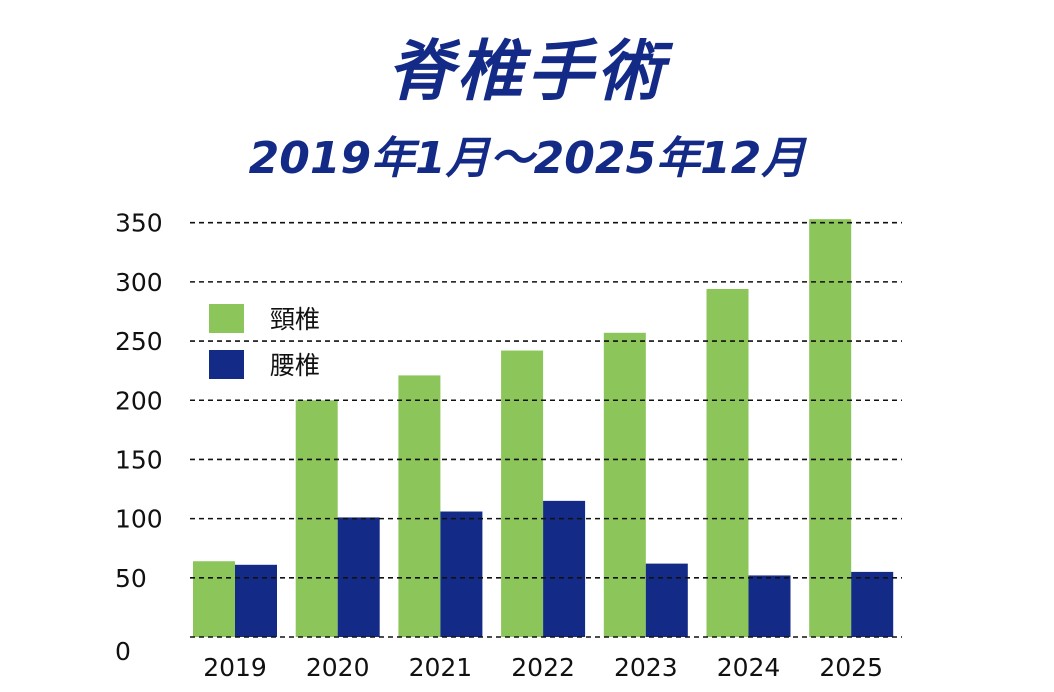 Image resolution: width=1054 pixels, height=692 pixels. I want to click on x-tick-label: 2019, so click(235, 667).